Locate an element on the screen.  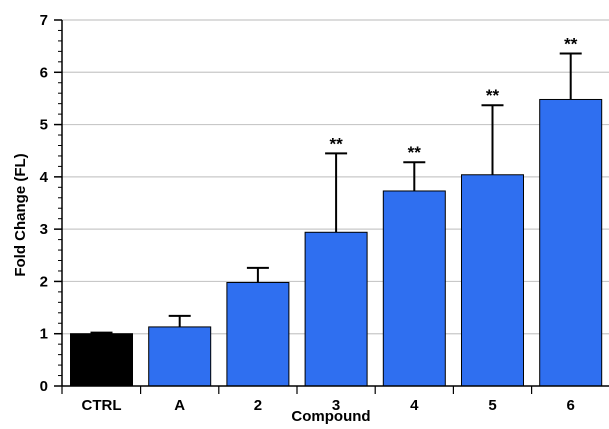
y-tick-label: 2 is located at coordinates (44, 281).